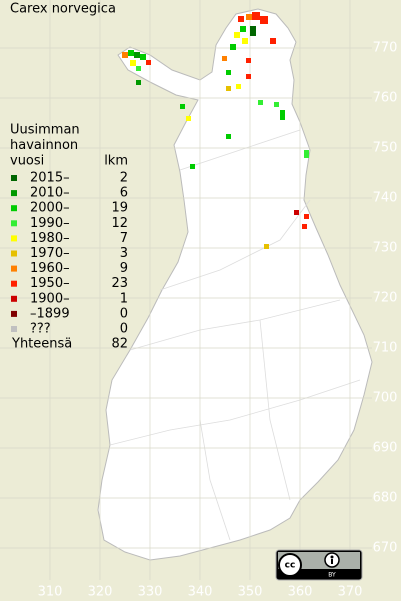 This screenshot has height=601, width=401. I want to click on x-tick-label: 340, so click(200, 592).